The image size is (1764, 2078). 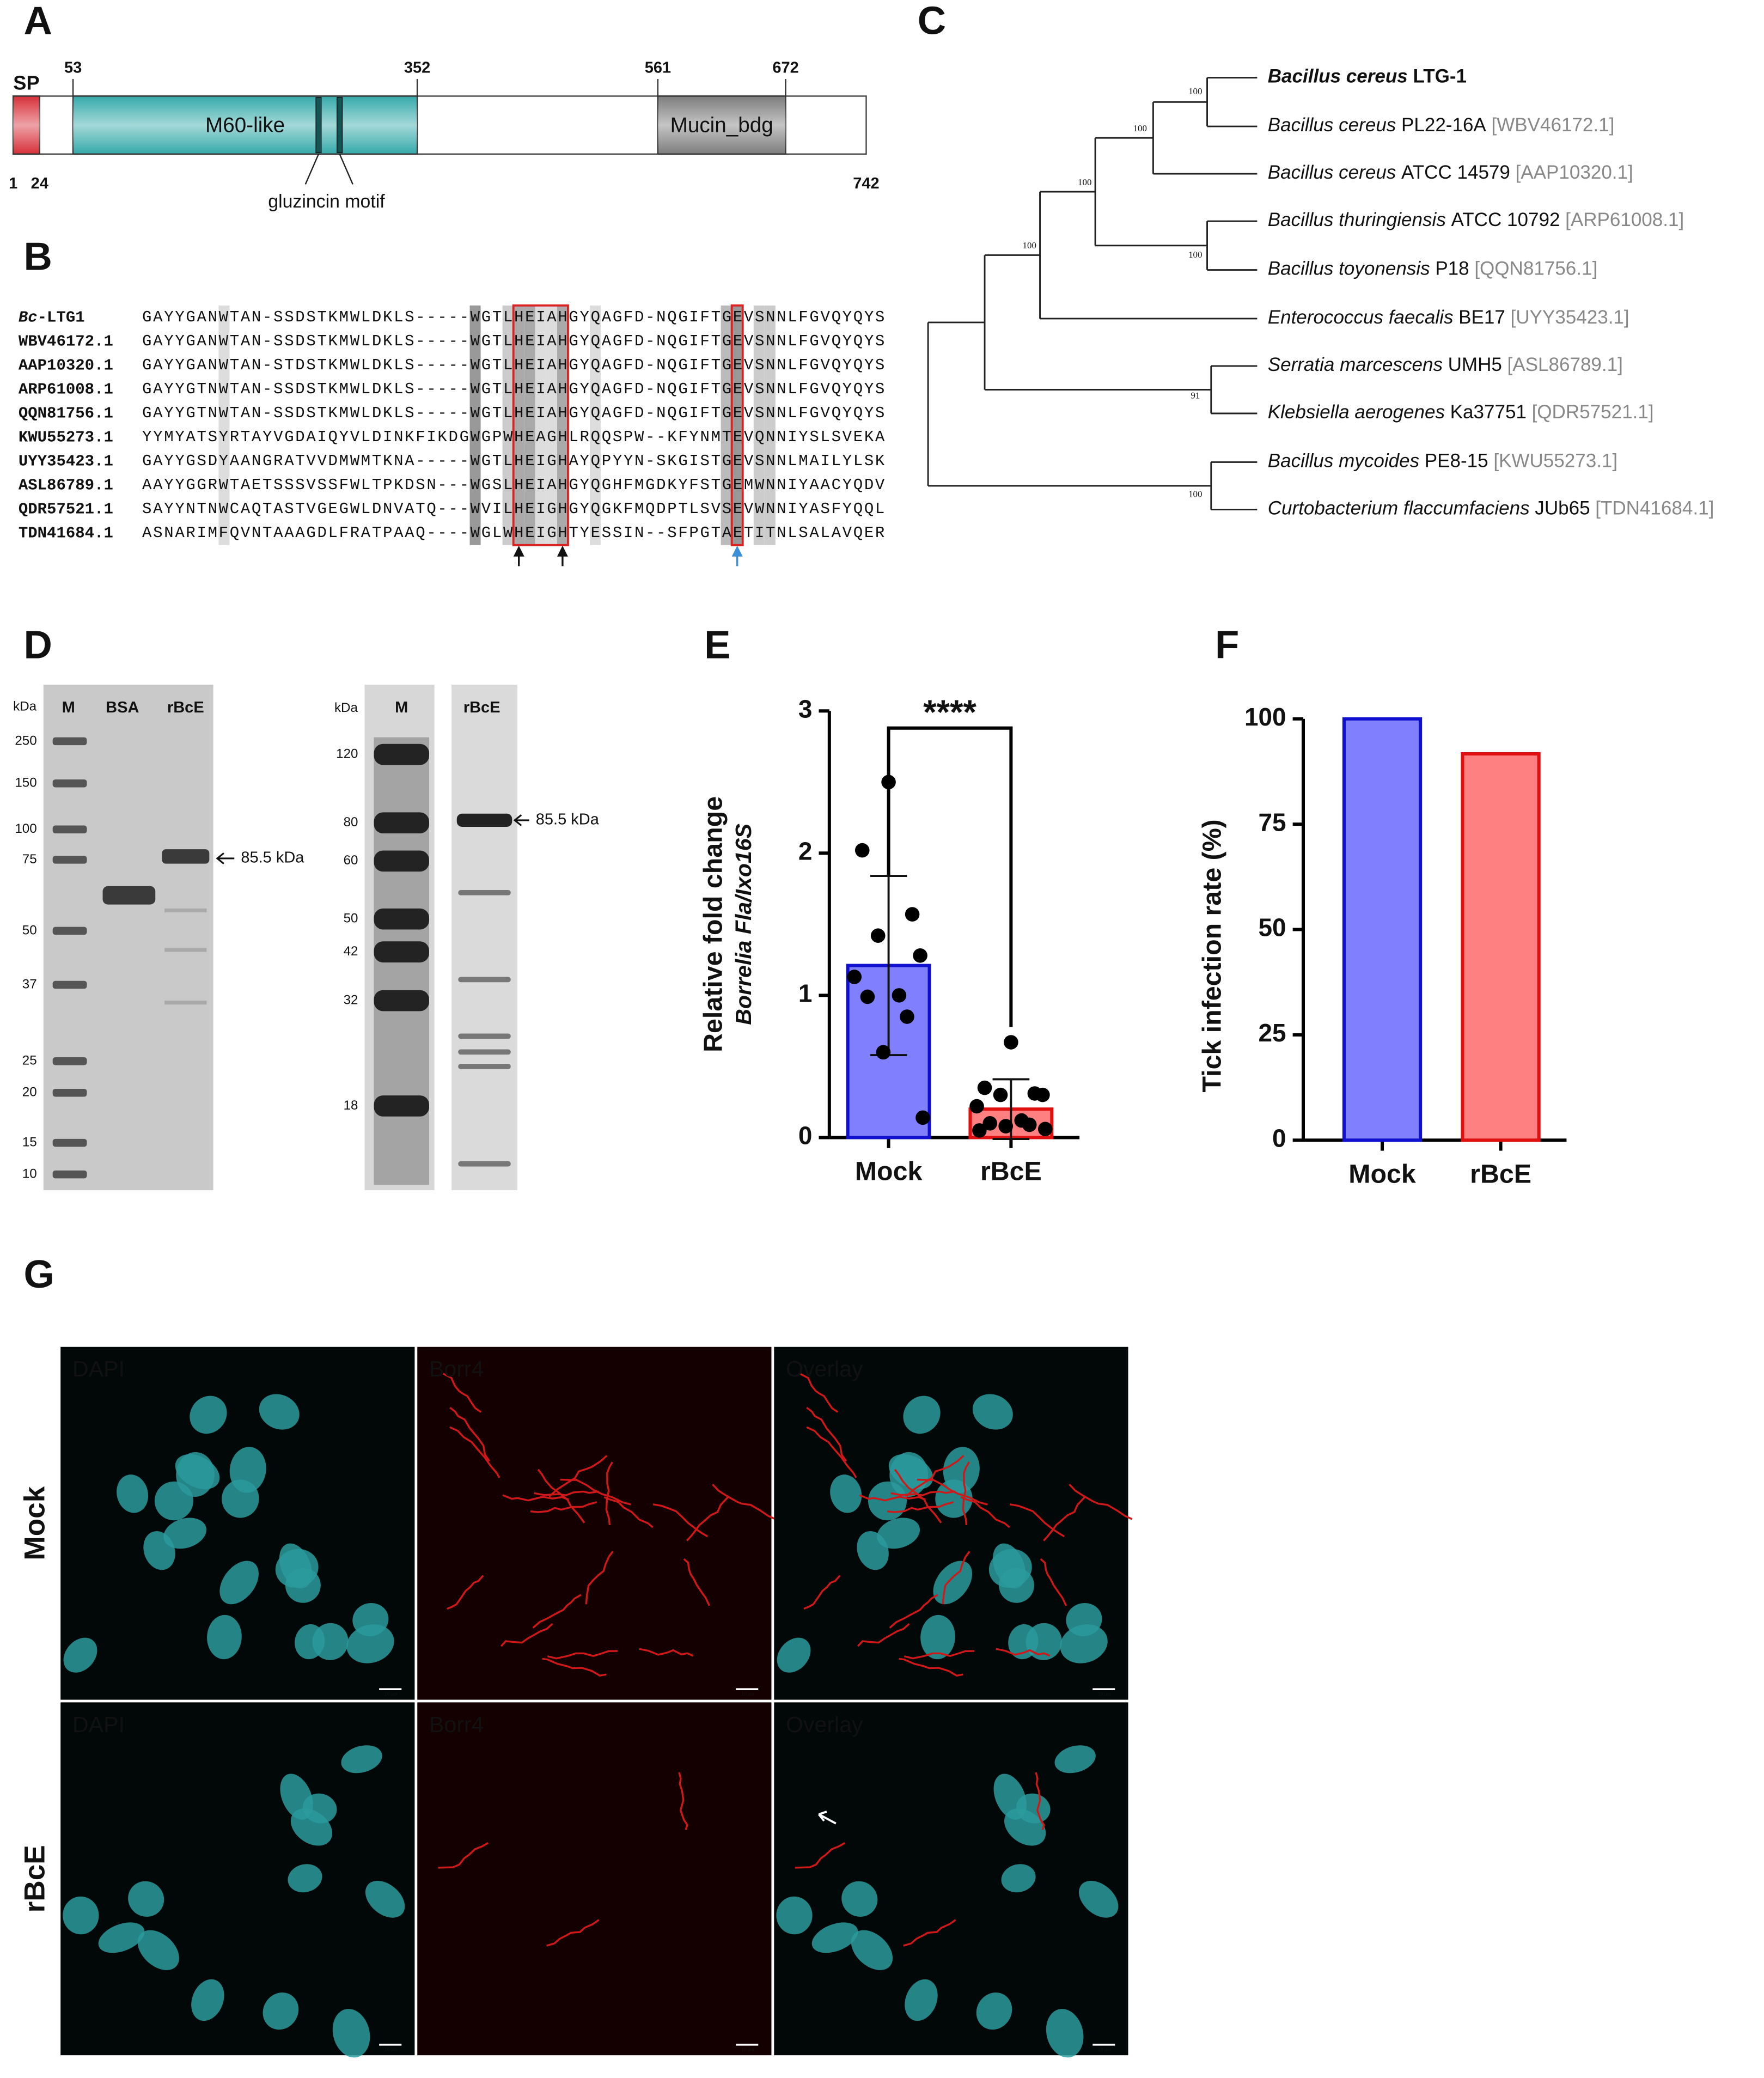 I want to click on lane-label: BSA, so click(x=122, y=707).